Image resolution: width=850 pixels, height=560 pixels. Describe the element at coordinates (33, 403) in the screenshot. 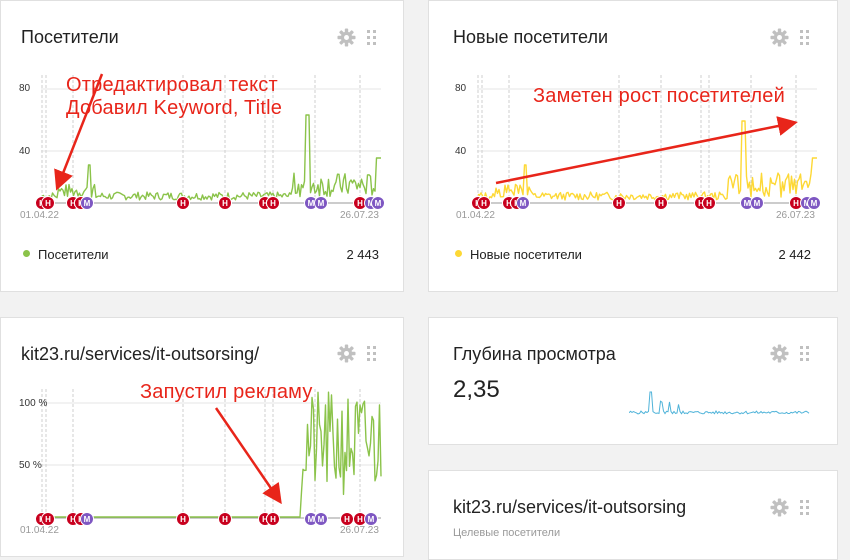

I see `y-tick: 100 %` at that location.